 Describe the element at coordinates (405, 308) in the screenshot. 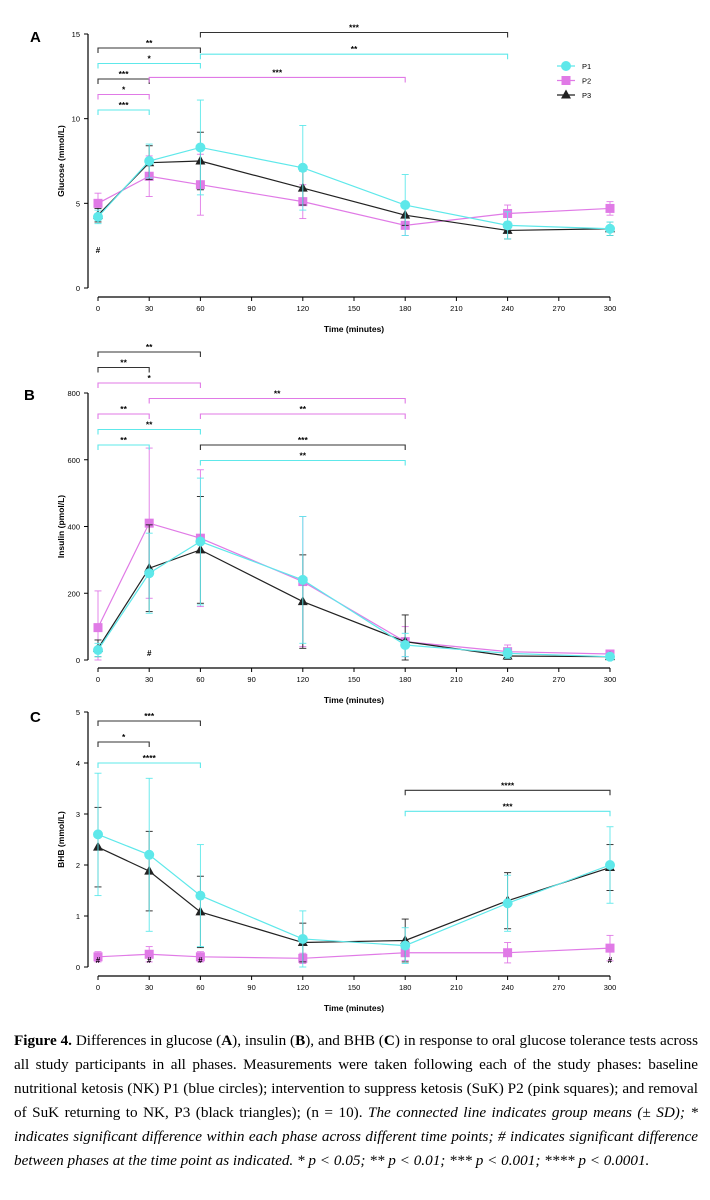

I see `x-tick-label: 180` at that location.